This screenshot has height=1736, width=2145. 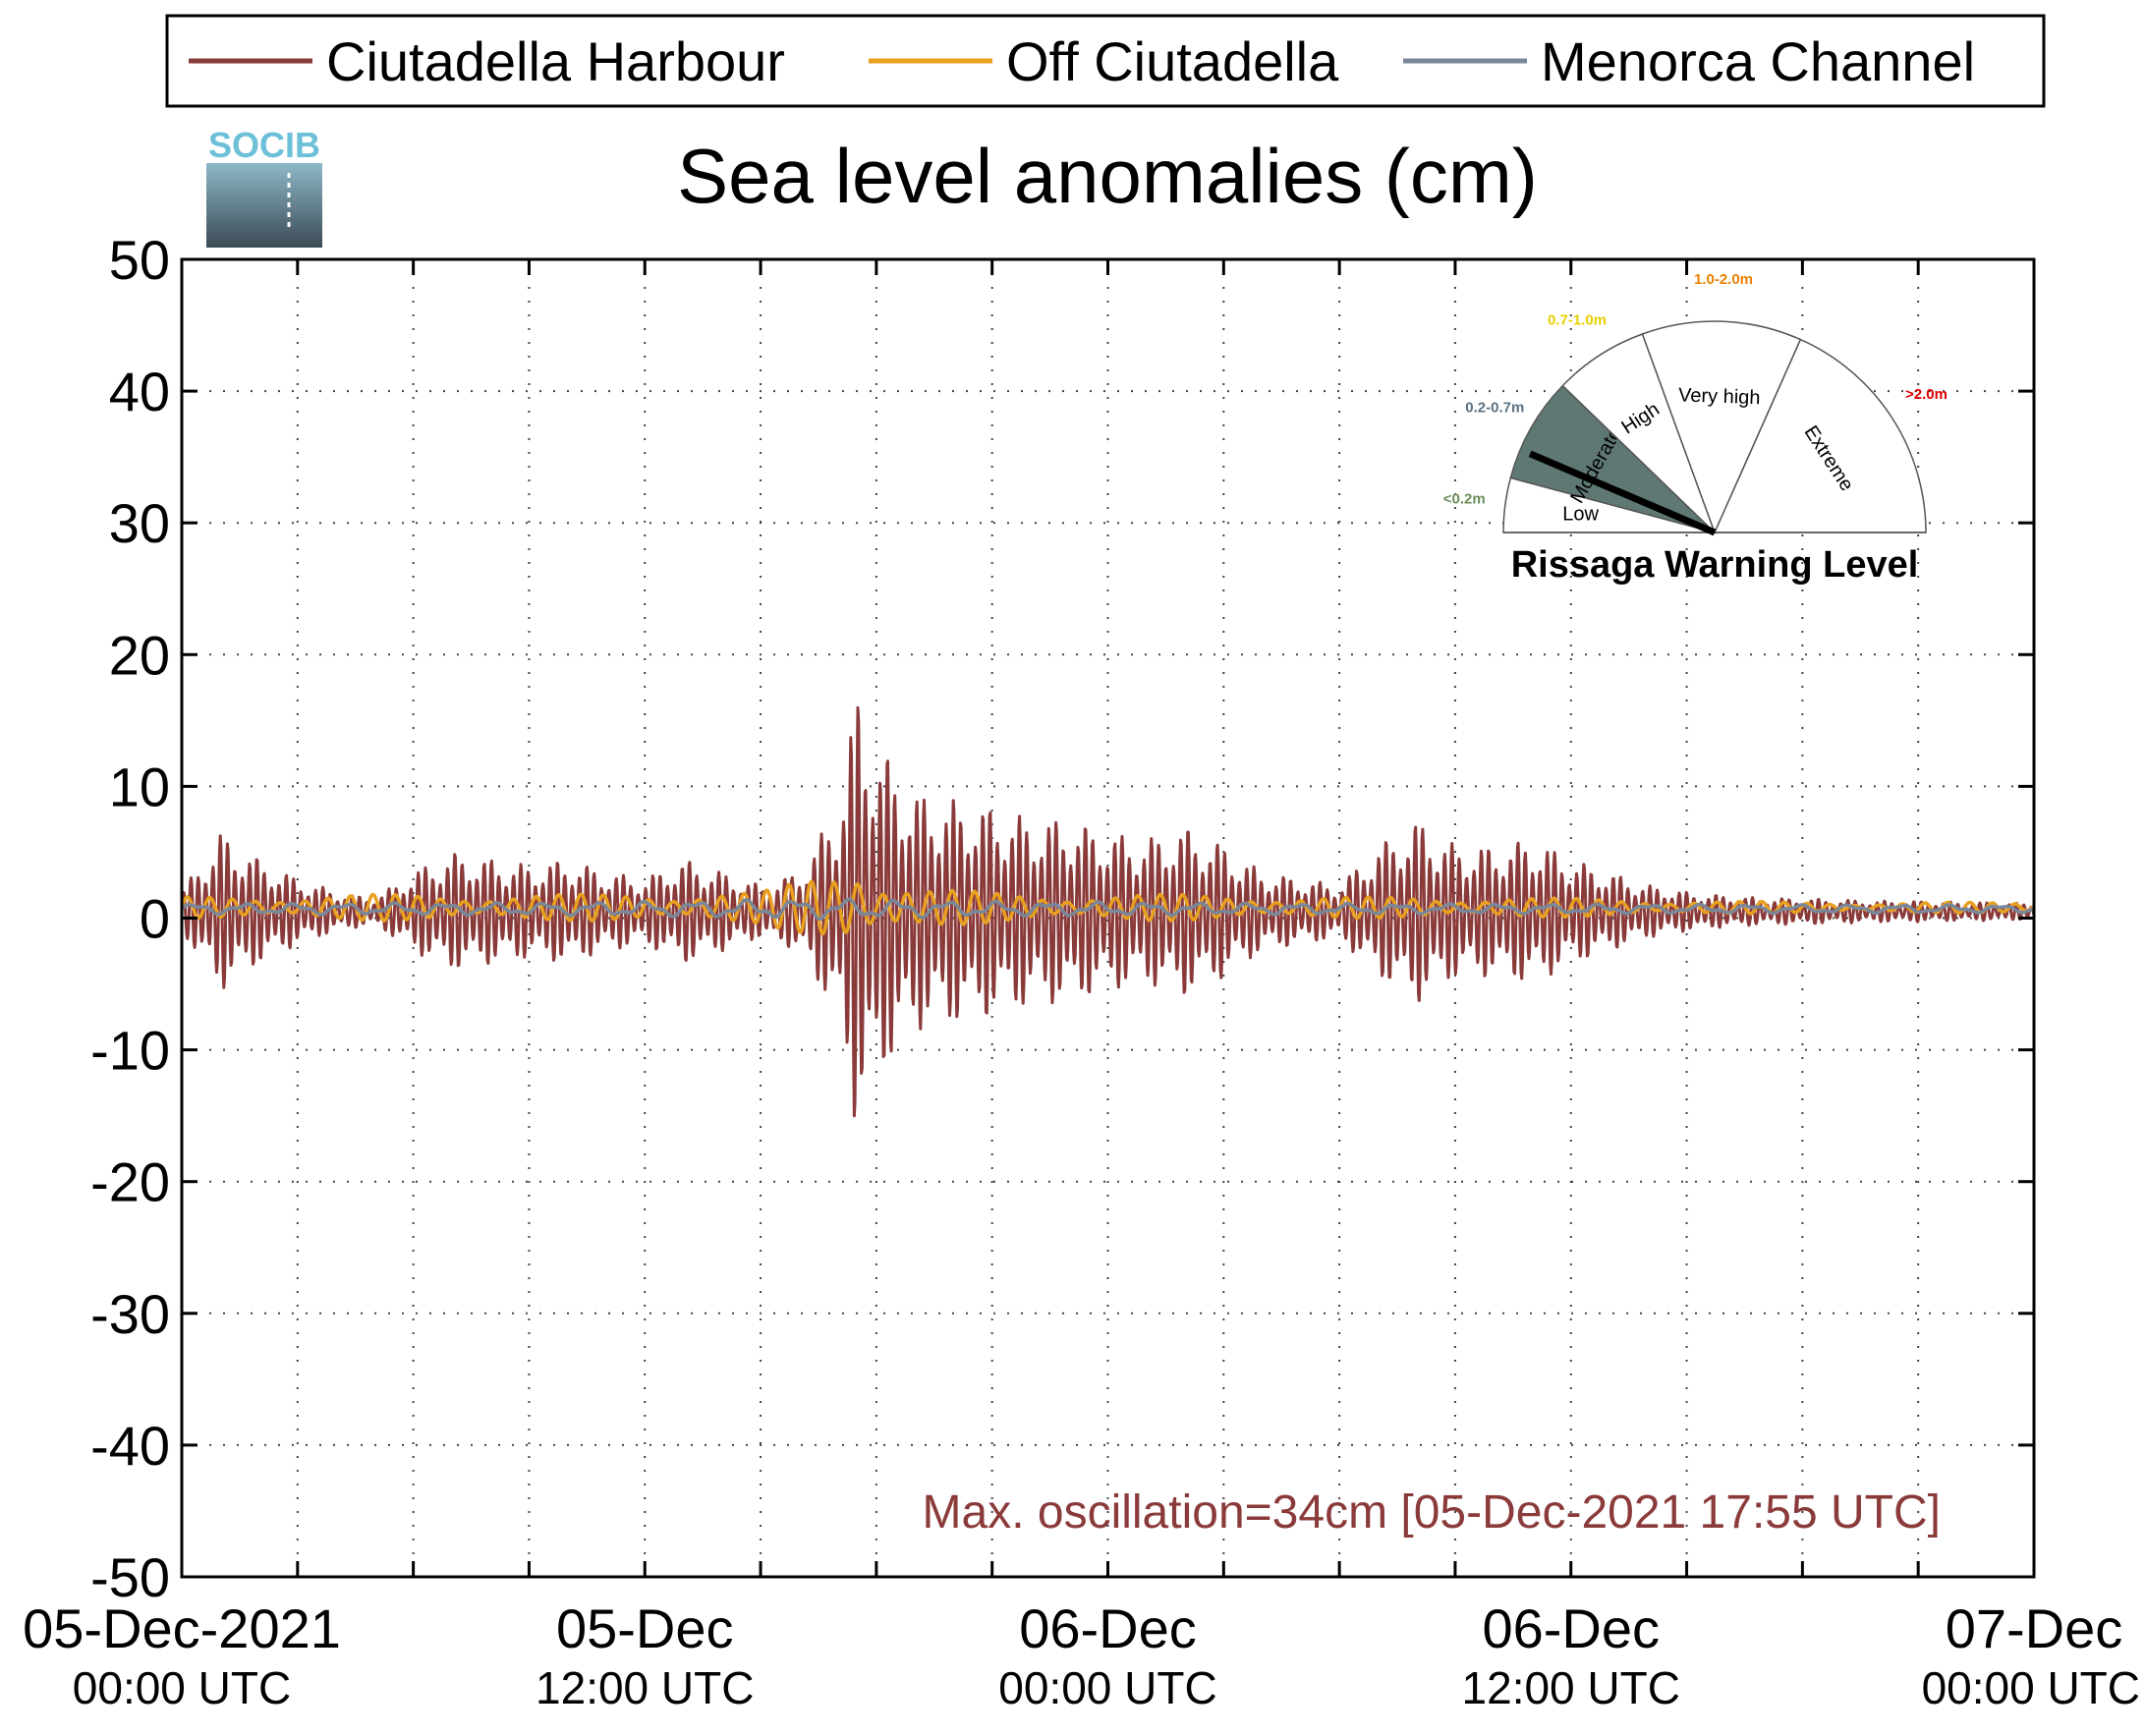 What do you see at coordinates (264, 145) in the screenshot?
I see `logo-text: SOCIB` at bounding box center [264, 145].